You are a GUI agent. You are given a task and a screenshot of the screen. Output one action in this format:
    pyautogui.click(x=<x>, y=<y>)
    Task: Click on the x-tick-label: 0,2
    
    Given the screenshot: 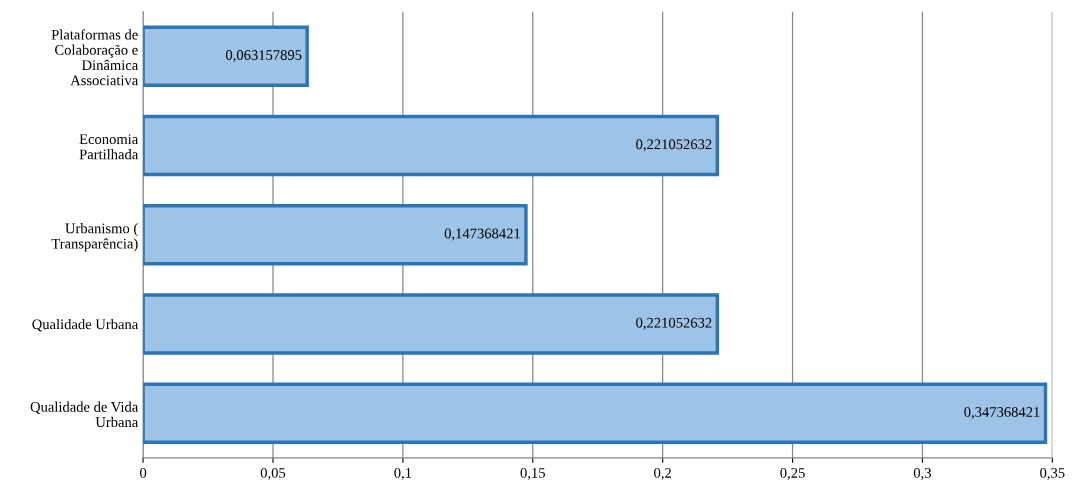 What is the action you would take?
    pyautogui.click(x=662, y=473)
    